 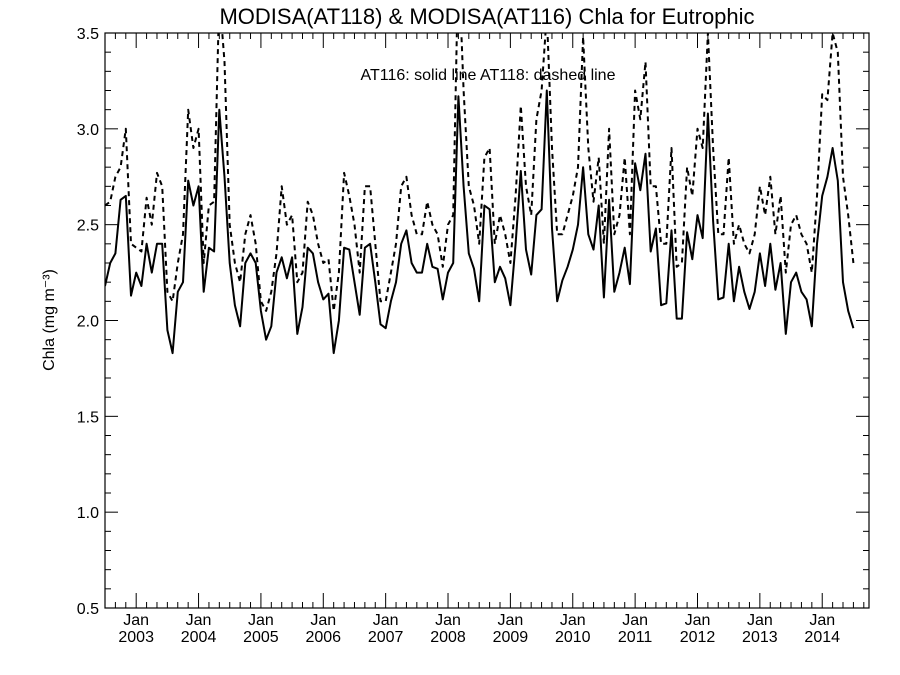 I want to click on x-tick-year: 2010, so click(x=573, y=637).